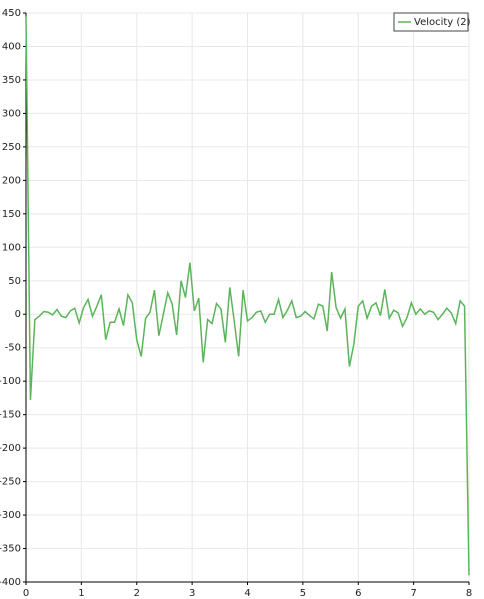 Image resolution: width=484 pixels, height=599 pixels. I want to click on y-tick-label: 400, so click(11, 46).